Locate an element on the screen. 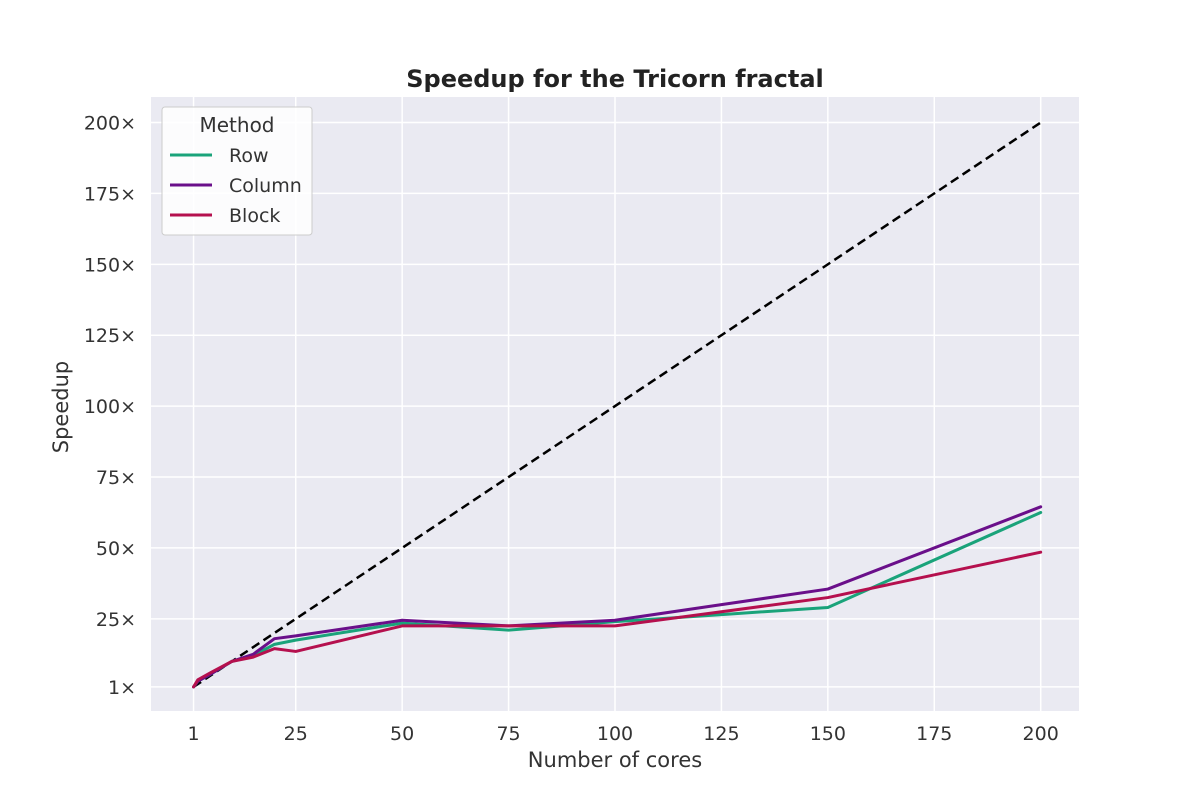 This screenshot has height=800, width=1200. x-tick-label: 1 is located at coordinates (194, 734).